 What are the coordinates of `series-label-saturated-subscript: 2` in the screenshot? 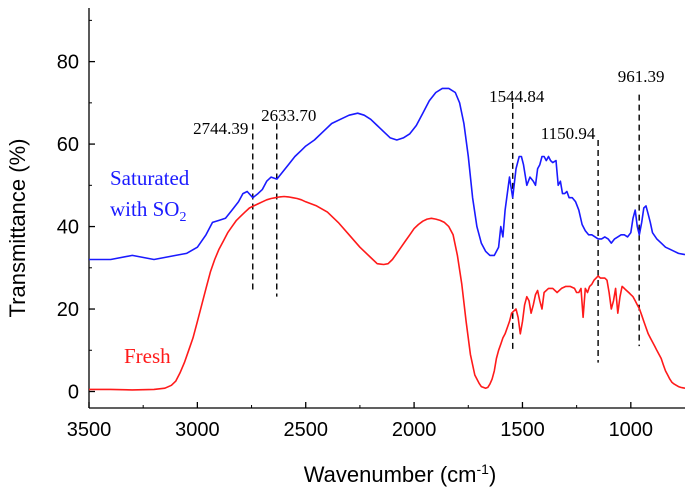 It's located at (182, 217).